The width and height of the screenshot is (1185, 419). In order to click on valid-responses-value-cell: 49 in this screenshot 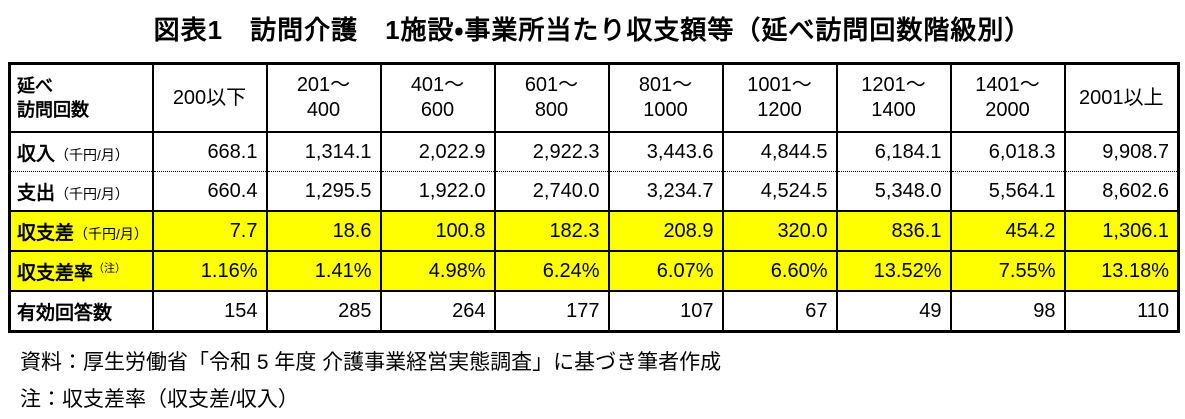, I will do `click(893, 311)`.